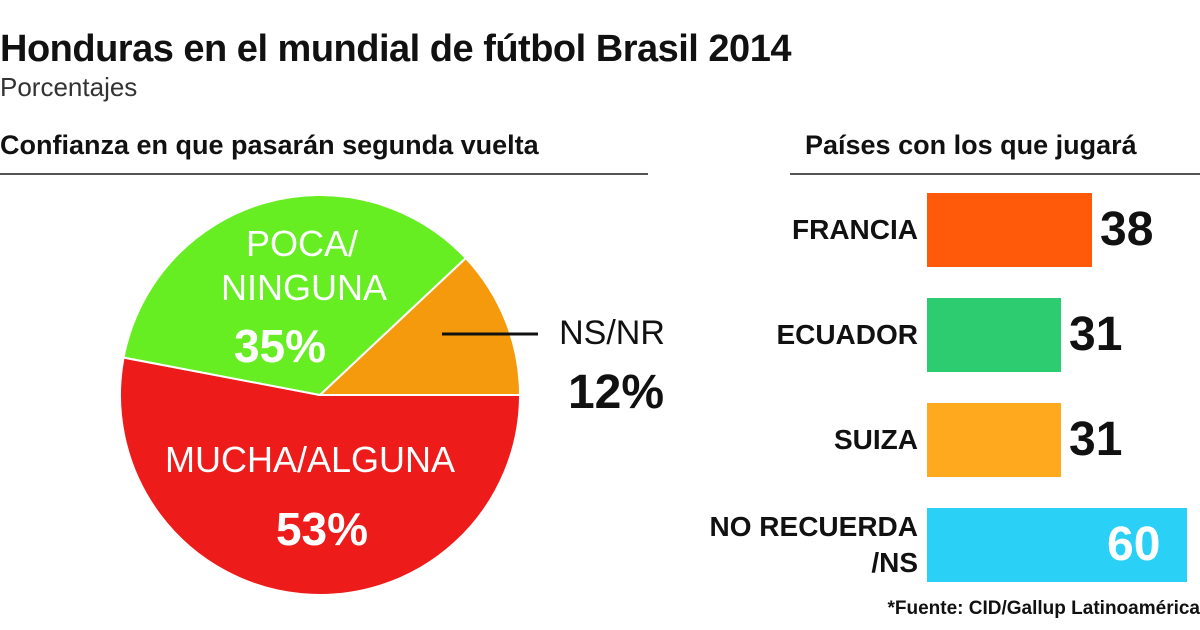 The image size is (1200, 630). What do you see at coordinates (324, 174) in the screenshot?
I see `pie-title-rule` at bounding box center [324, 174].